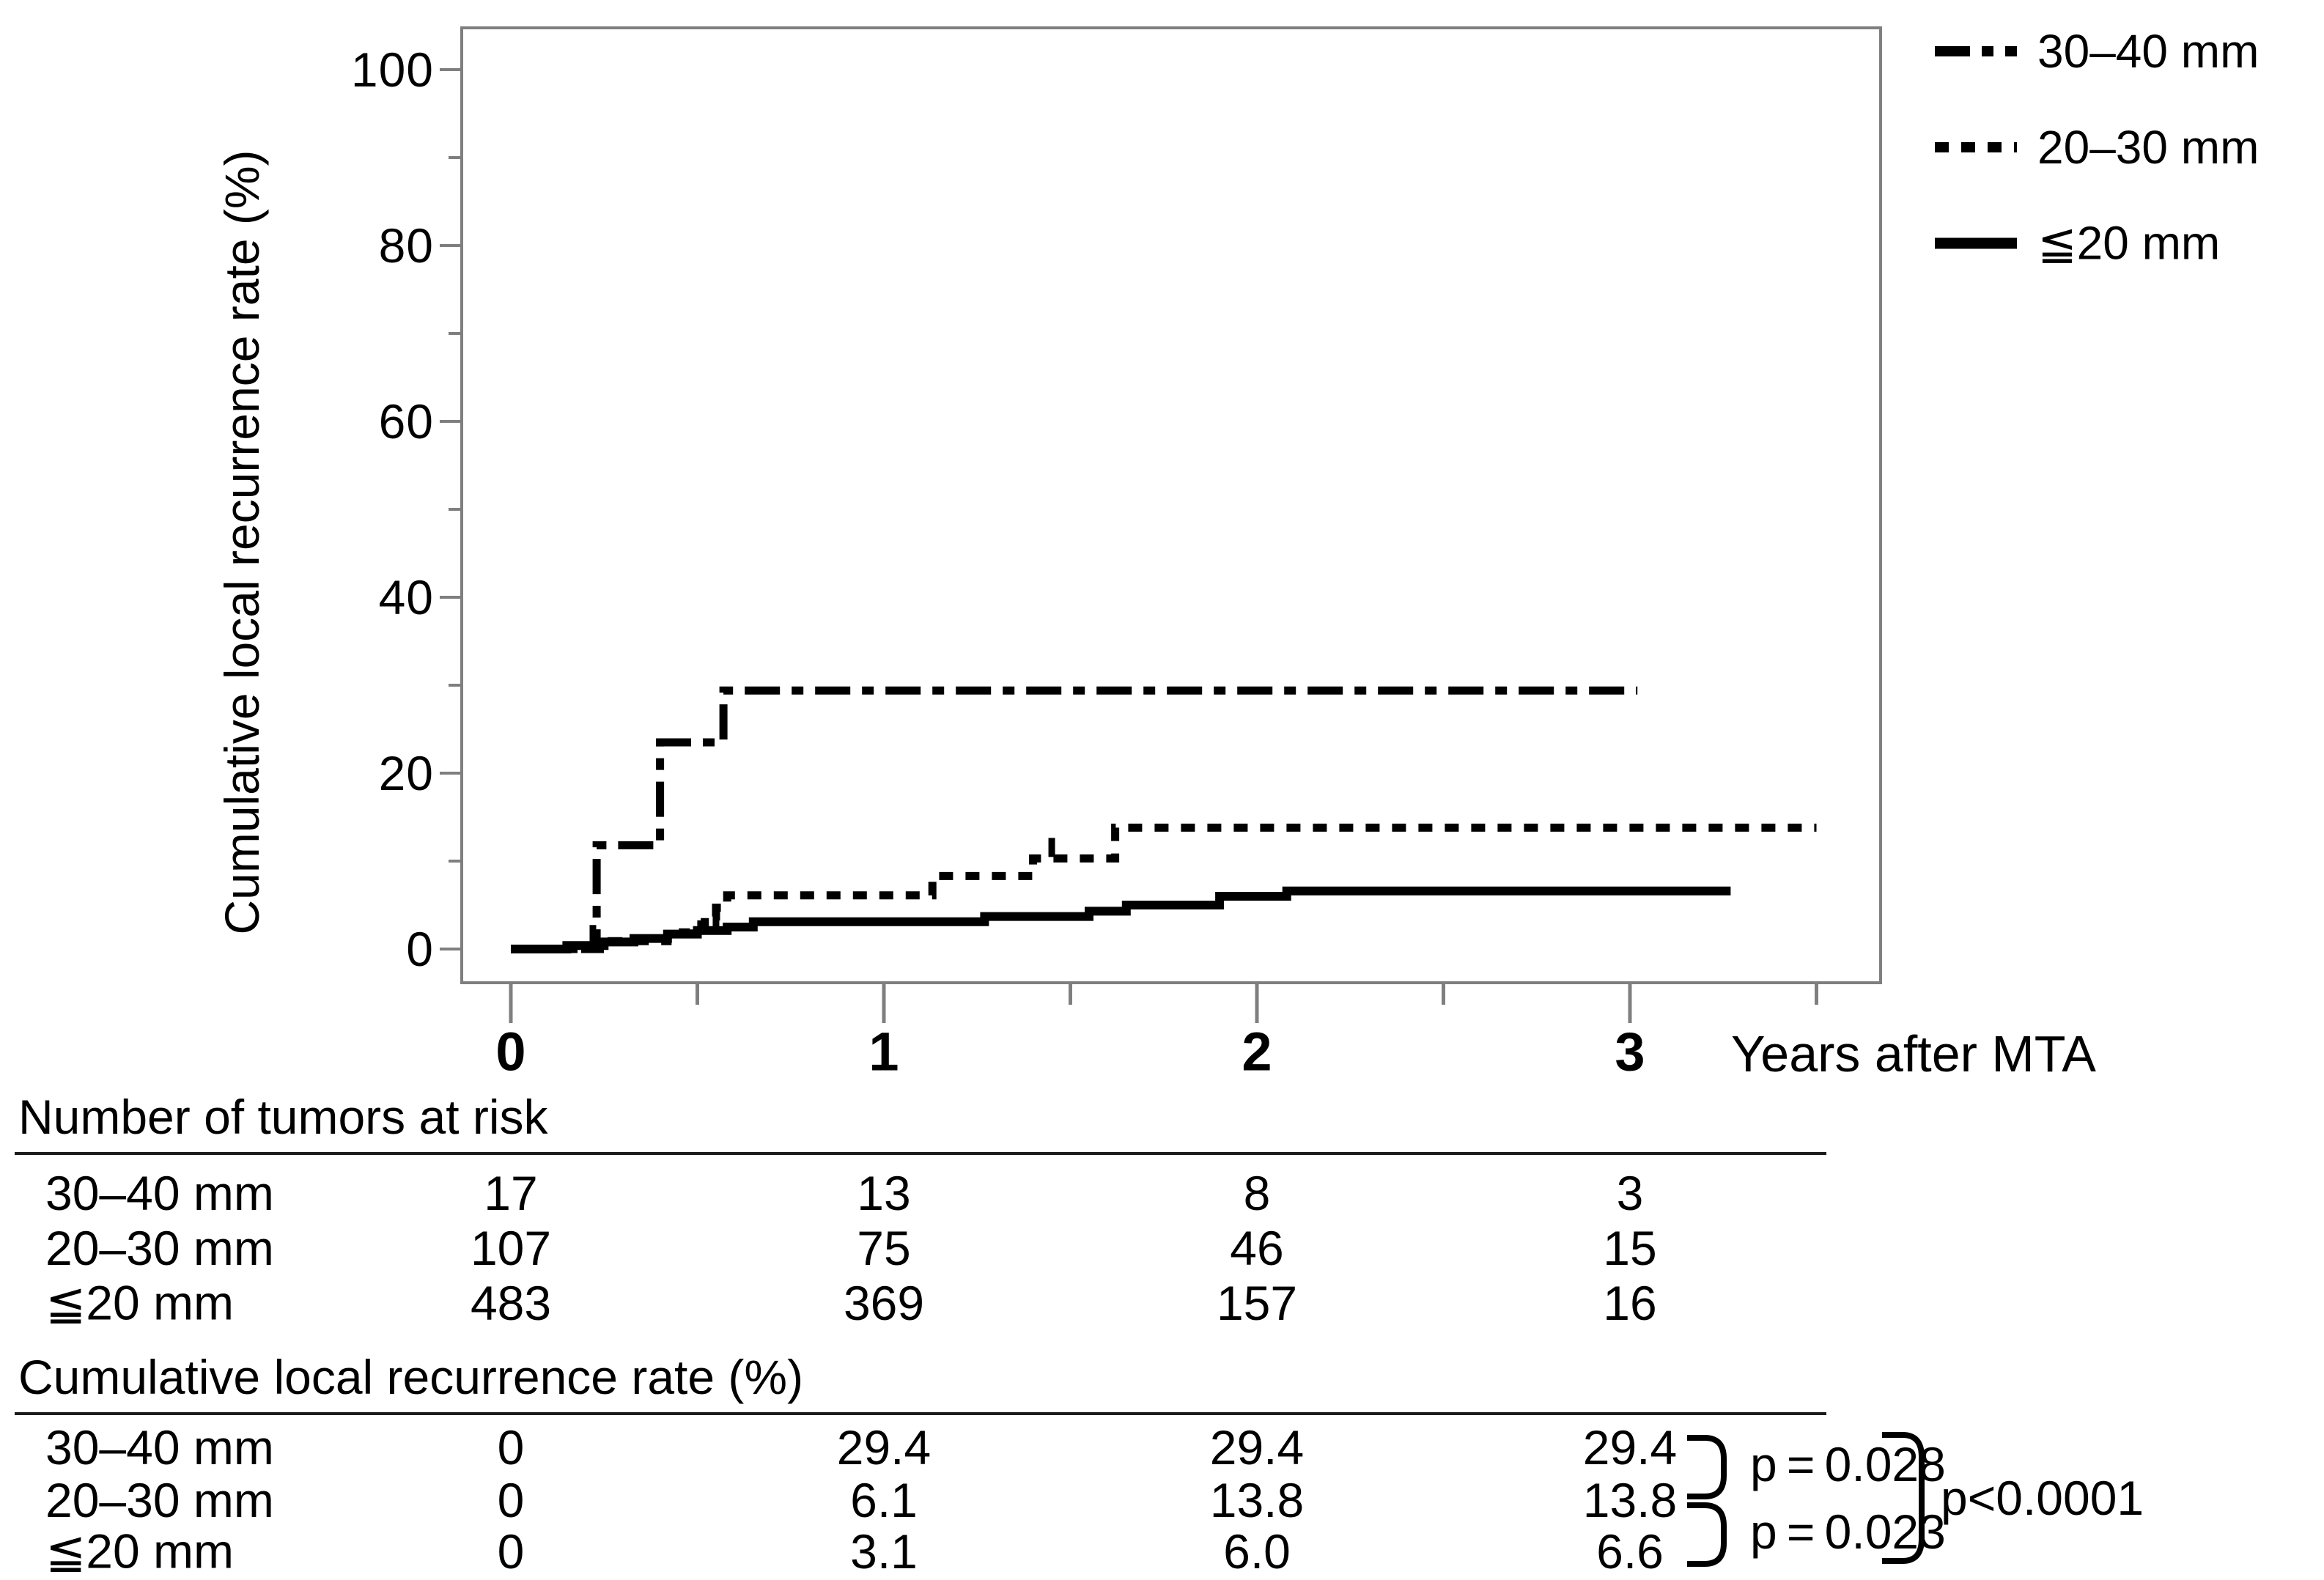  Describe the element at coordinates (140, 1551) in the screenshot. I see `rate-row-label-le20: ≦20 mm` at that location.